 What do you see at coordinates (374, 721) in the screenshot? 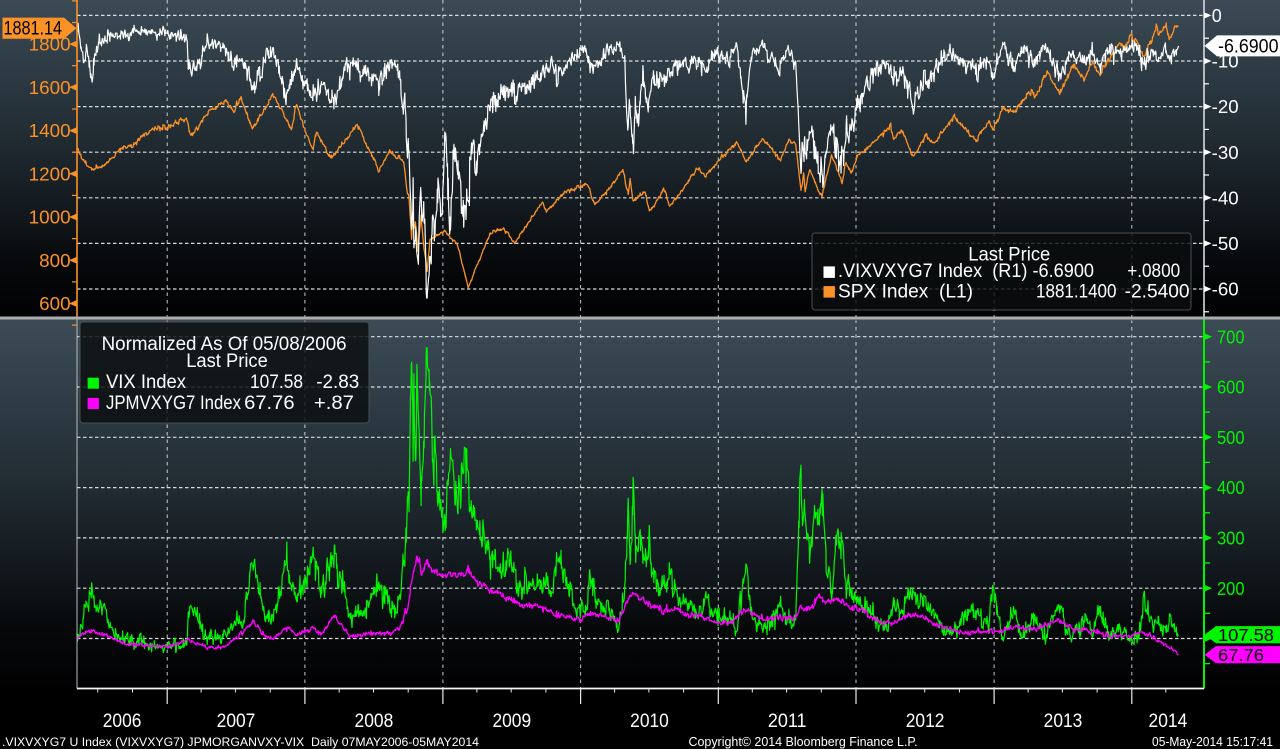
I see `svg-text: 2008` at bounding box center [374, 721].